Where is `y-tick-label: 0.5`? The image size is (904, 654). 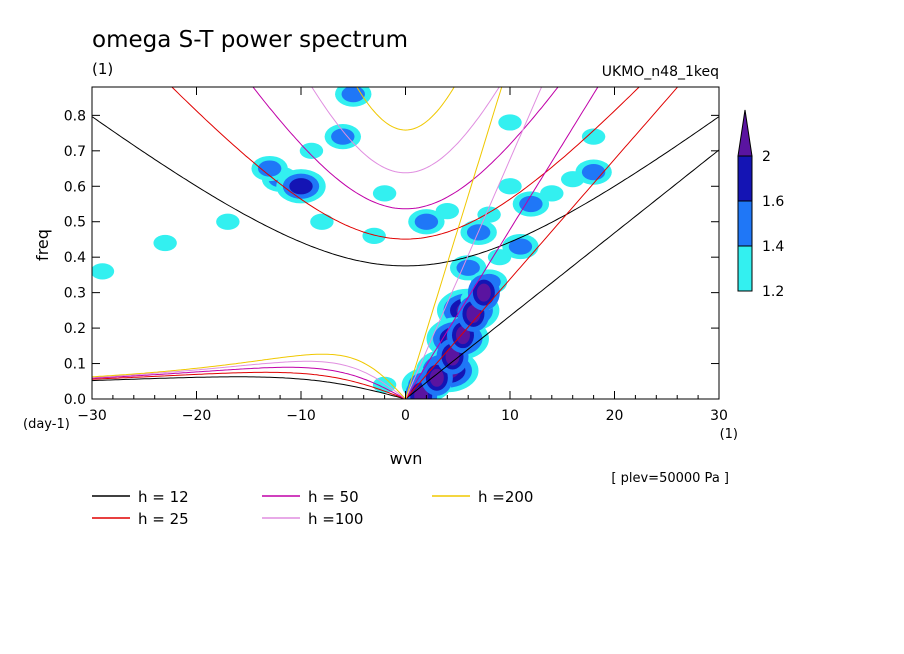 y-tick-label: 0.5 is located at coordinates (75, 223).